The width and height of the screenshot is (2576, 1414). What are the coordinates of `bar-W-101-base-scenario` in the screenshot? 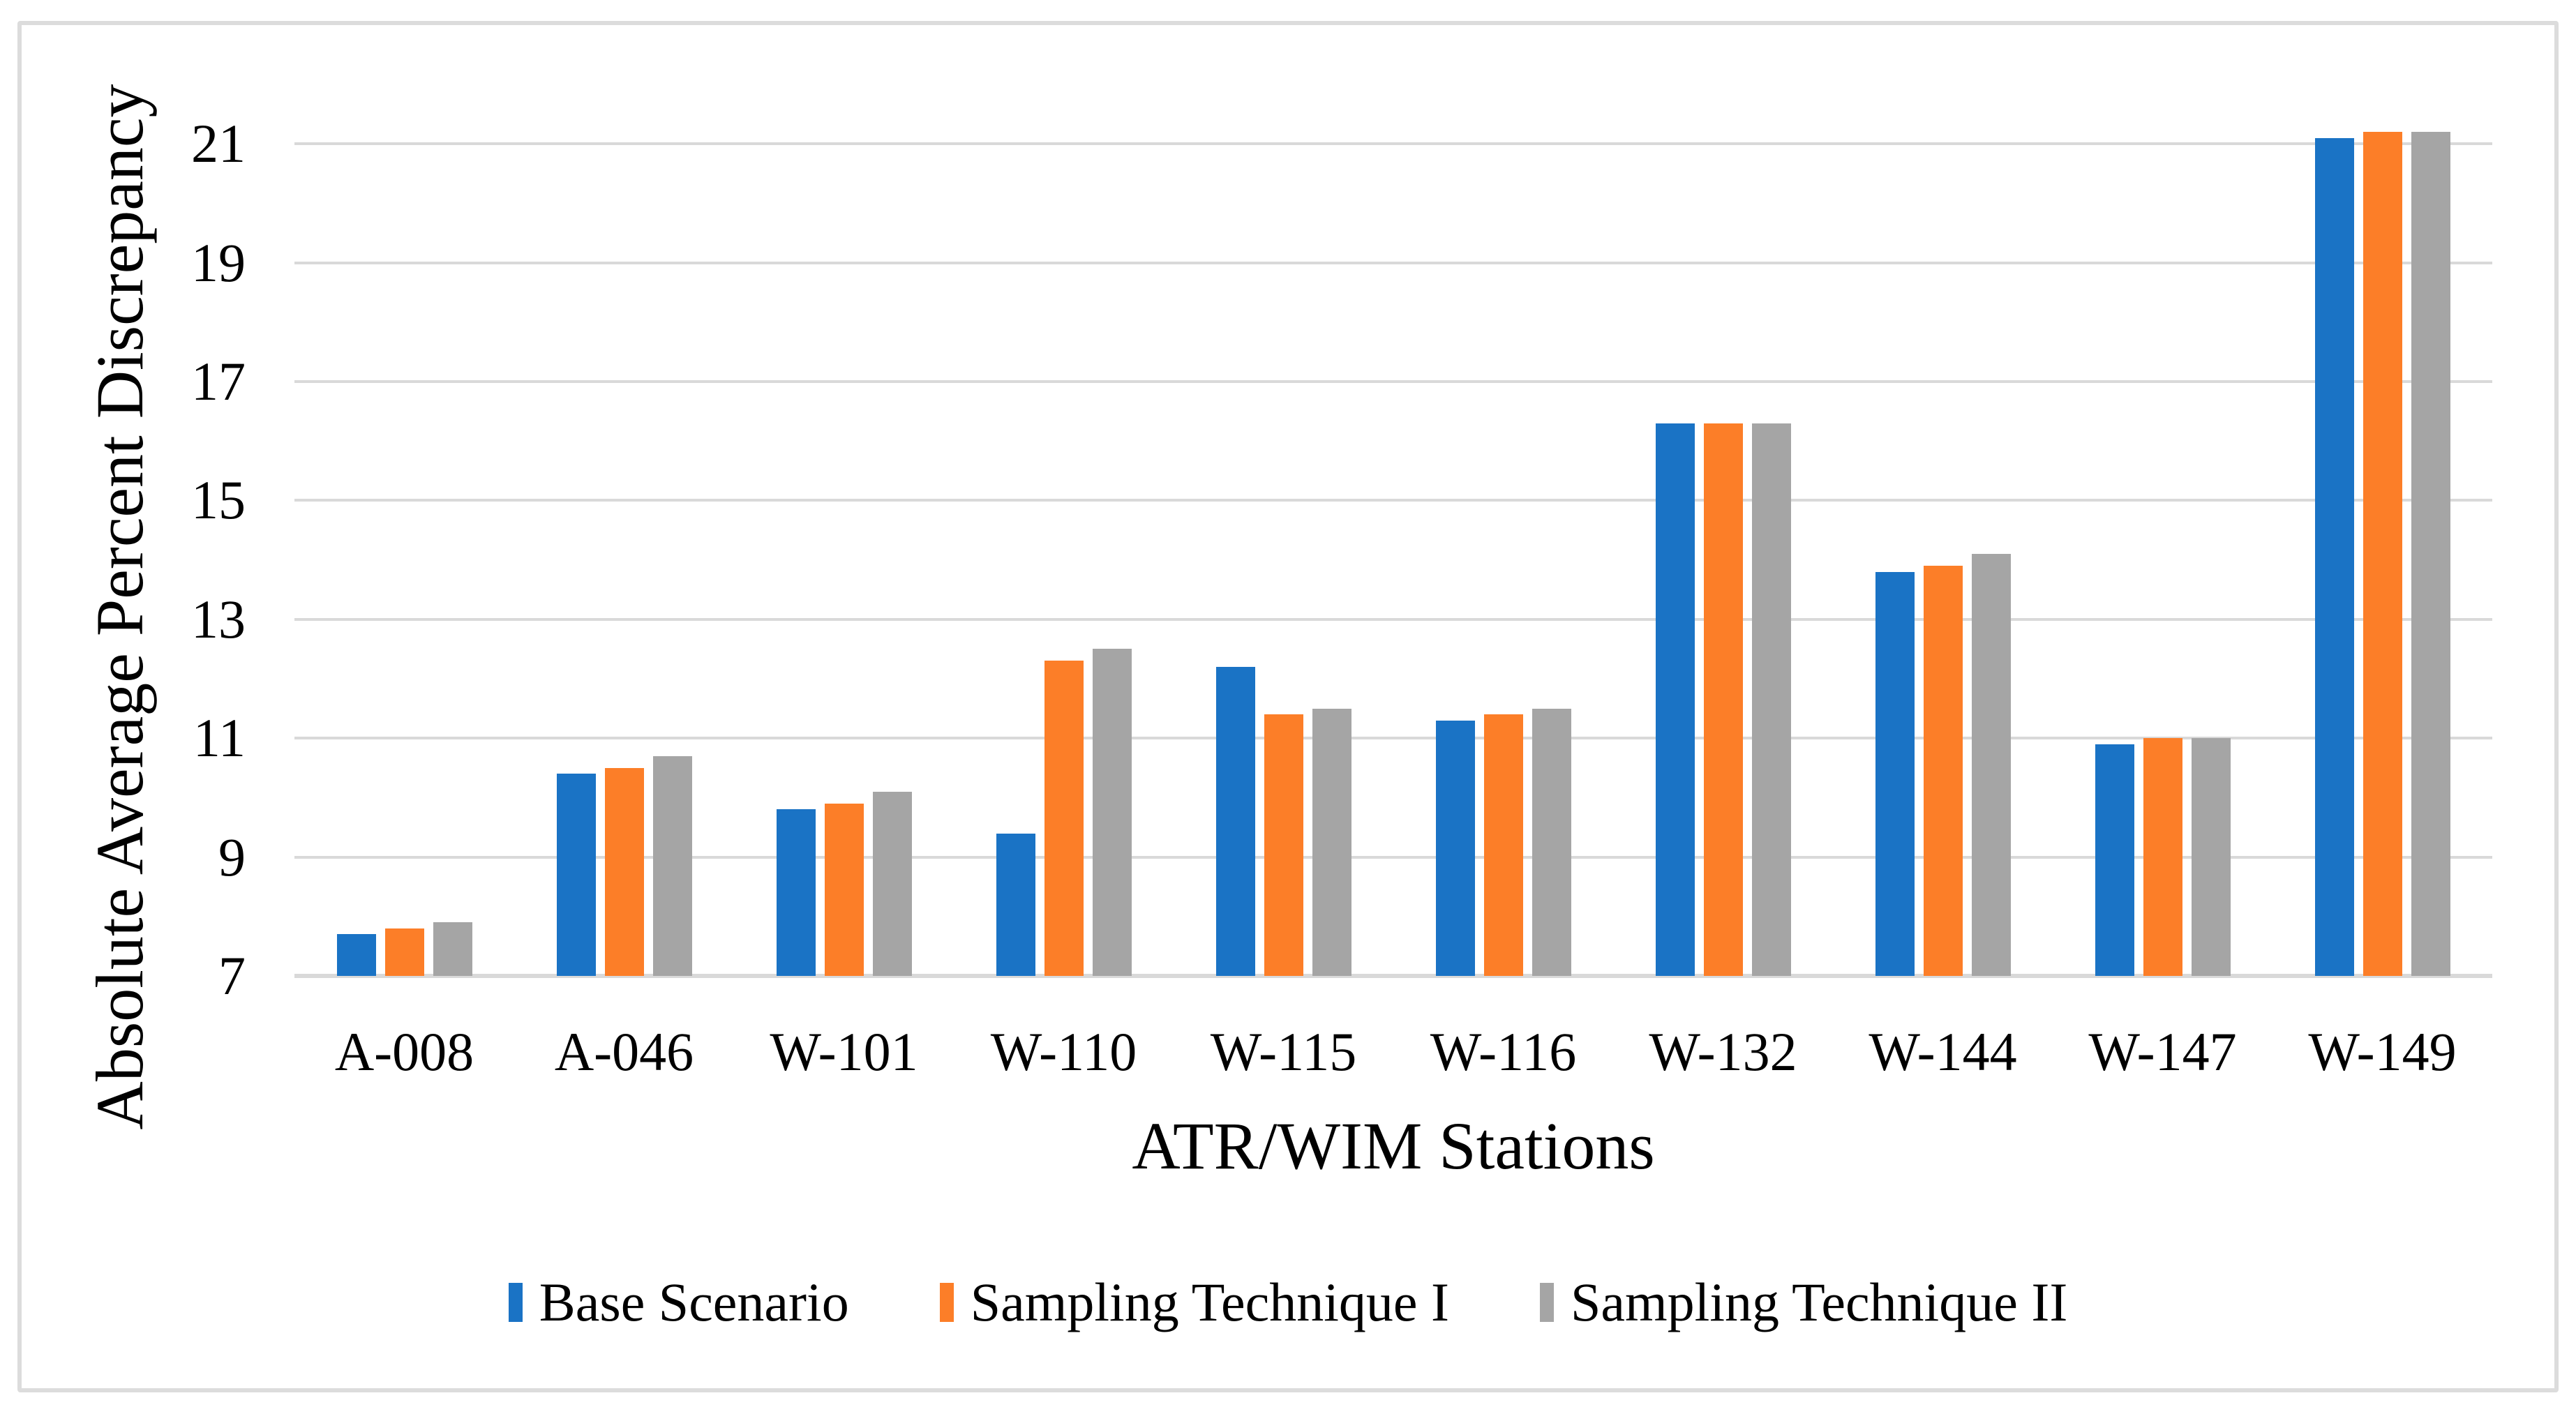 It's located at (796, 892).